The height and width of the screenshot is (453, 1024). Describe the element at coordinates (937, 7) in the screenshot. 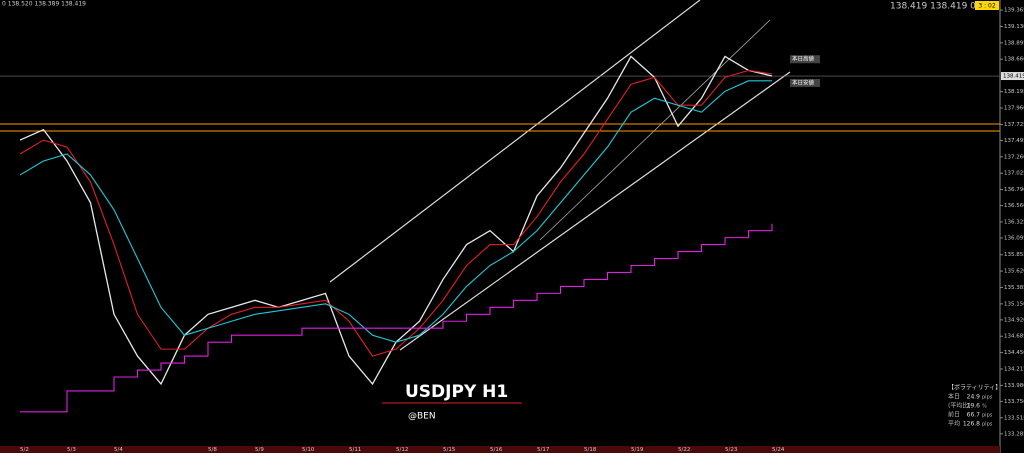

I see `quote: 138.419 138.419 0.0` at that location.